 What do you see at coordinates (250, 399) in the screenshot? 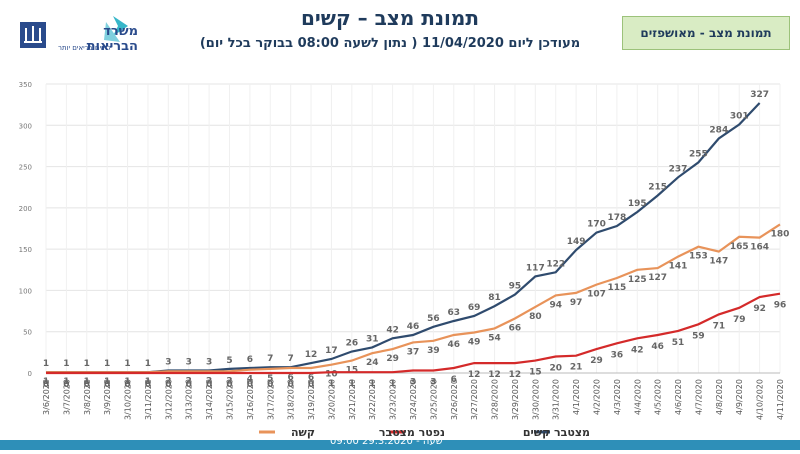
I see `x-tick-label: 3/16/2020` at bounding box center [250, 399].